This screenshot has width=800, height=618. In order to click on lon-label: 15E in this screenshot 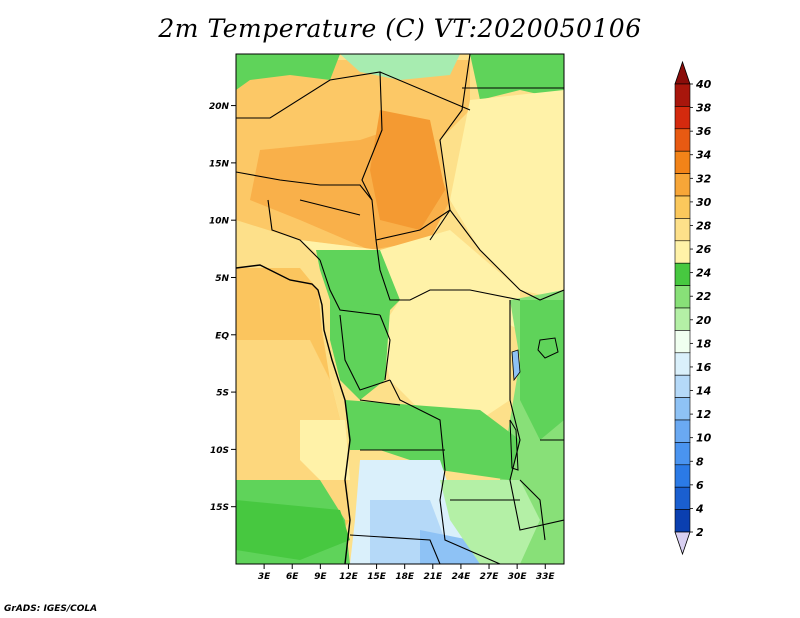, I will do `click(377, 577)`.